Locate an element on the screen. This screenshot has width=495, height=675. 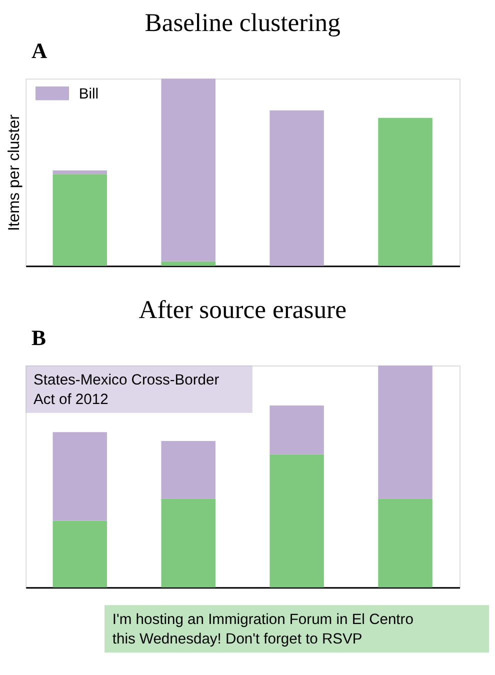
text: A is located at coordinates (40, 50).